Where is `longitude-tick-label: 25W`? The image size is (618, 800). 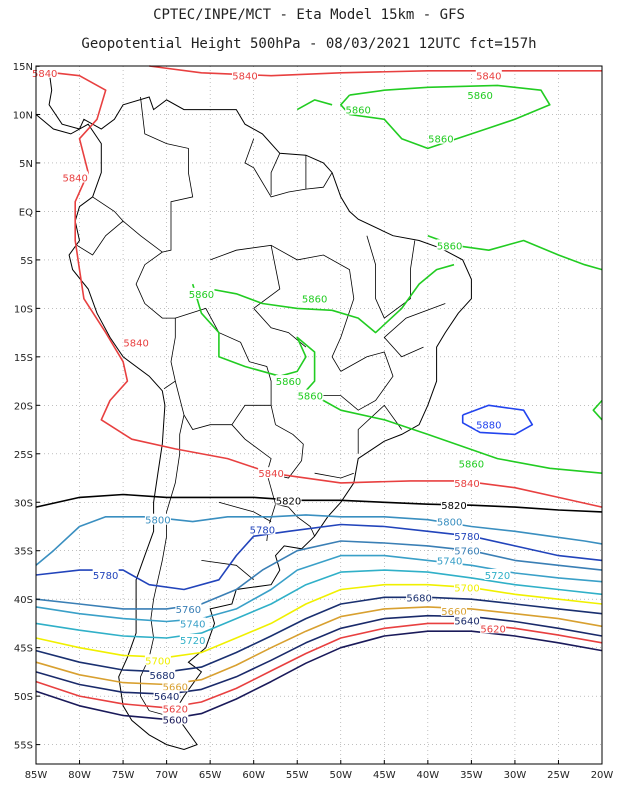
longitude-tick-label: 25W is located at coordinates (558, 775).